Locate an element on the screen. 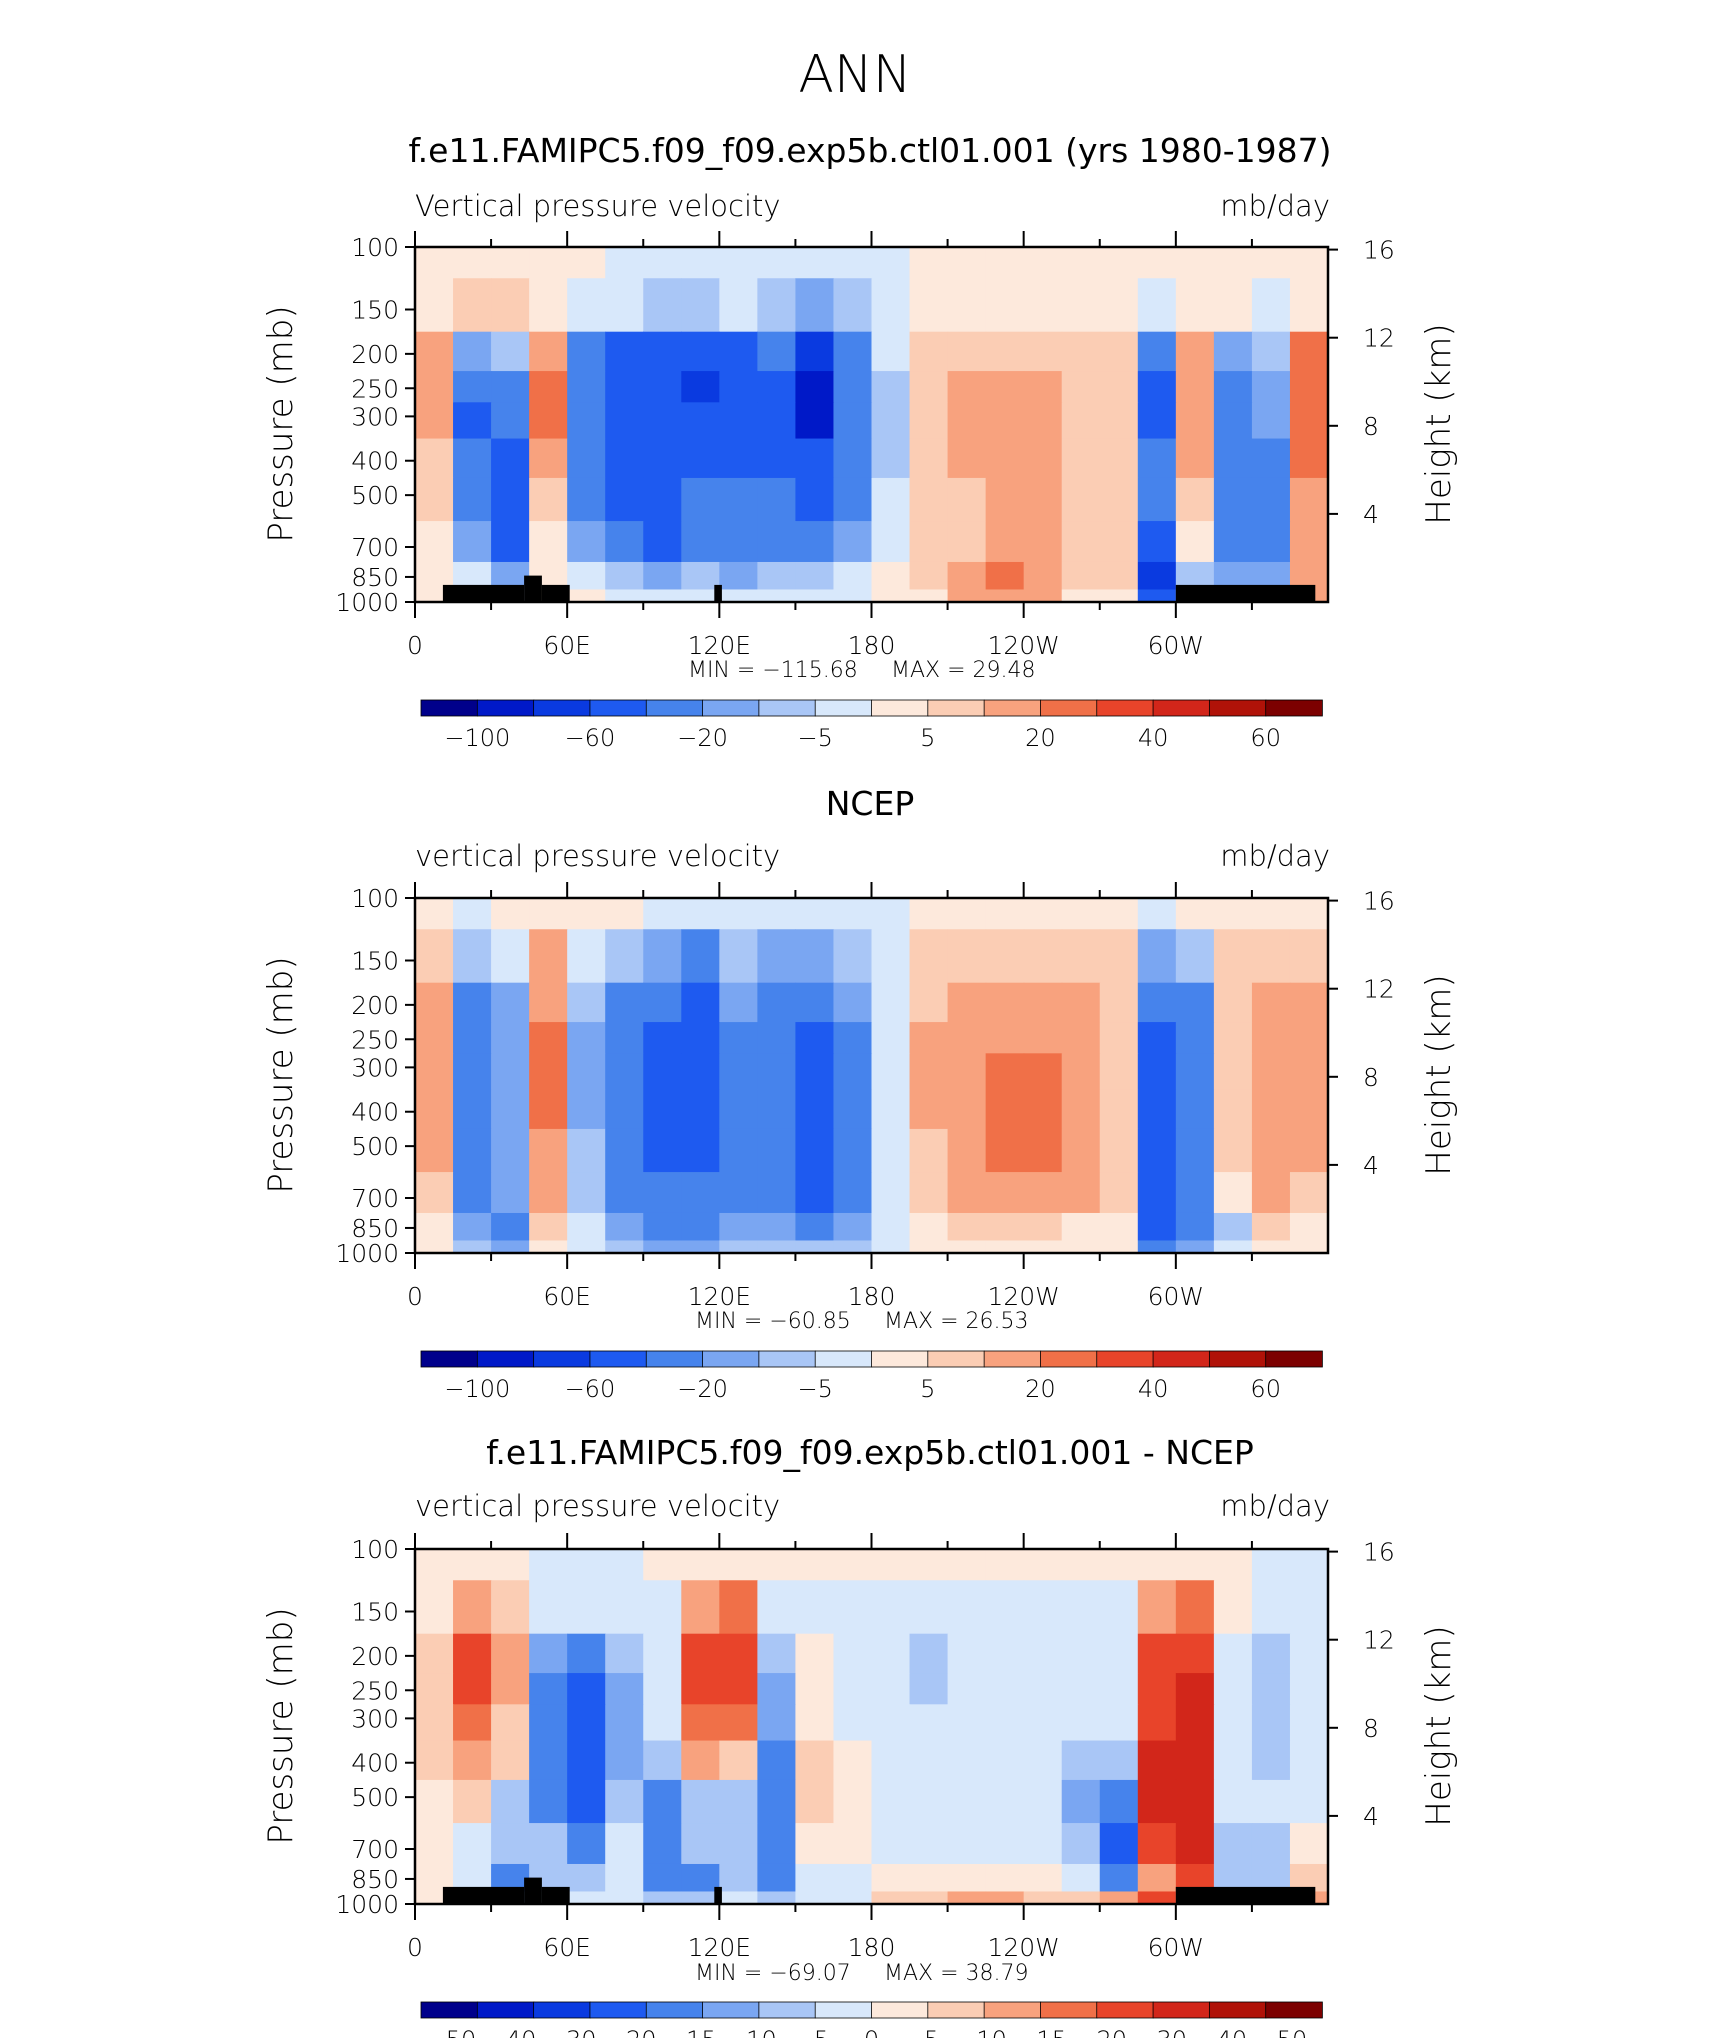  colorbar-label: −20 is located at coordinates (702, 1389).